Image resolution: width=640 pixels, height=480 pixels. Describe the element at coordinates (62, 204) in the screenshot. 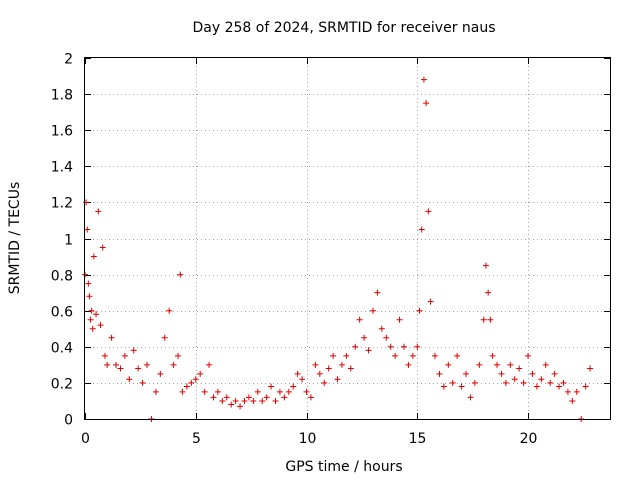

I see `y-tick-label: 1.2` at that location.